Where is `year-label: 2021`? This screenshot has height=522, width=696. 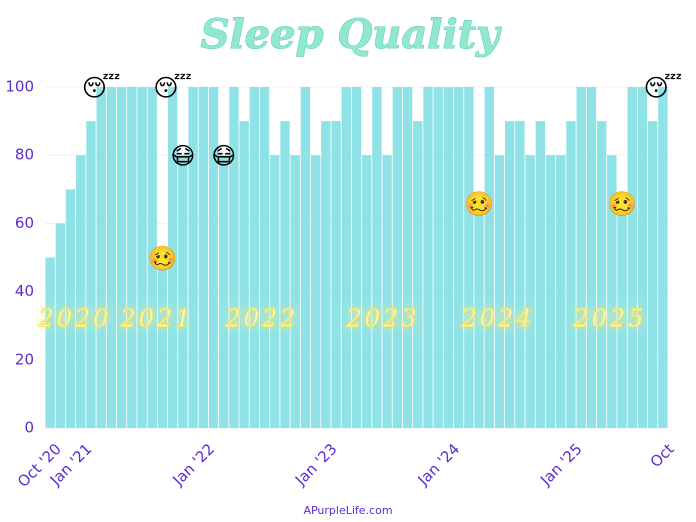
year-label: 2021 is located at coordinates (156, 319).